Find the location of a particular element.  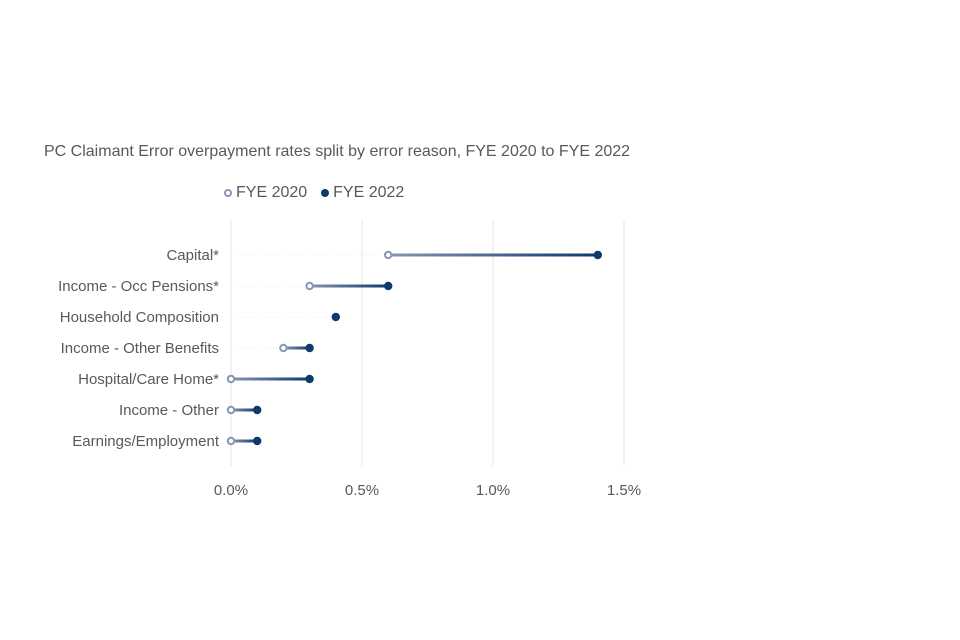

point-fye-2022-earnings-employment is located at coordinates (257, 441).